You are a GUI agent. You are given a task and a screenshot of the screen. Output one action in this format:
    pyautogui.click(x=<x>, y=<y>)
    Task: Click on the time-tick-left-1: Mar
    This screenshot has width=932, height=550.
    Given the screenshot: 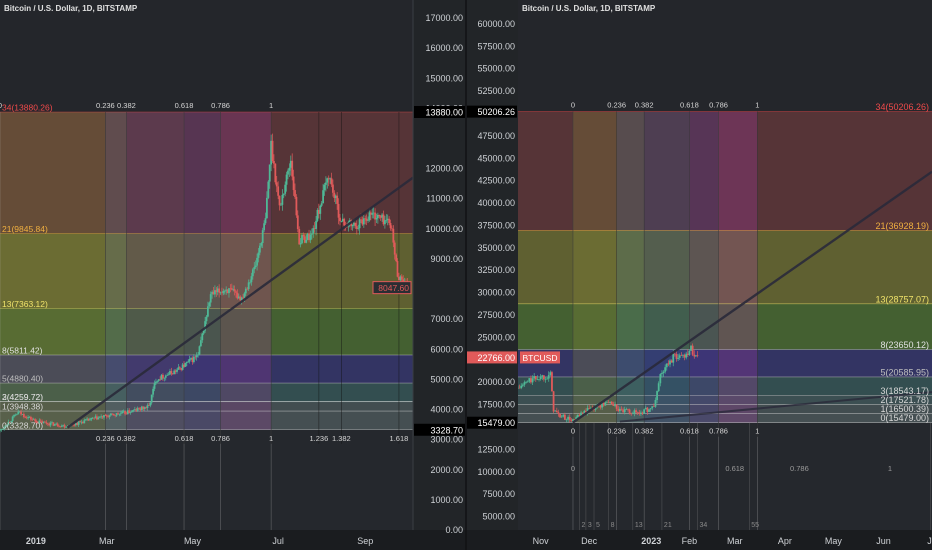 What is the action you would take?
    pyautogui.click(x=107, y=541)
    